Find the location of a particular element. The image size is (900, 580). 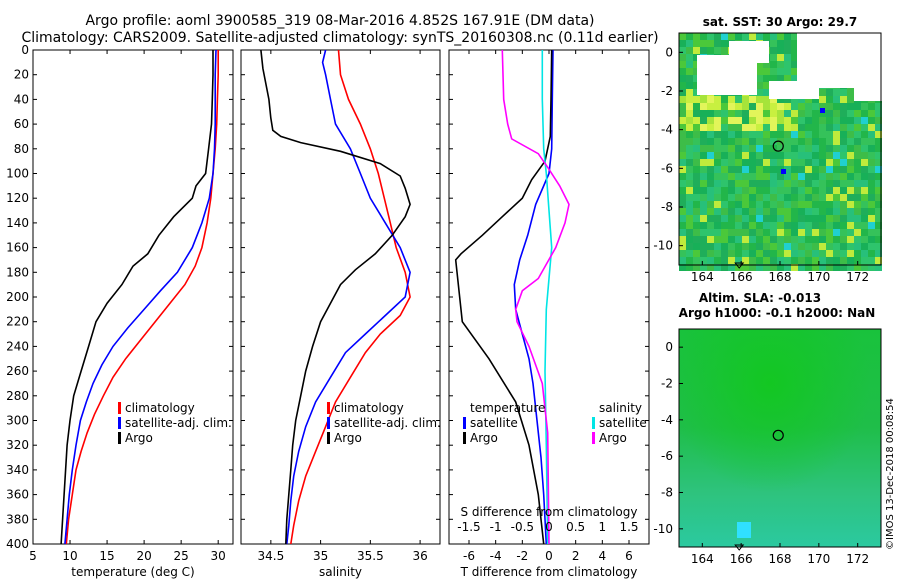

no-data-region is located at coordinates (873, 87).